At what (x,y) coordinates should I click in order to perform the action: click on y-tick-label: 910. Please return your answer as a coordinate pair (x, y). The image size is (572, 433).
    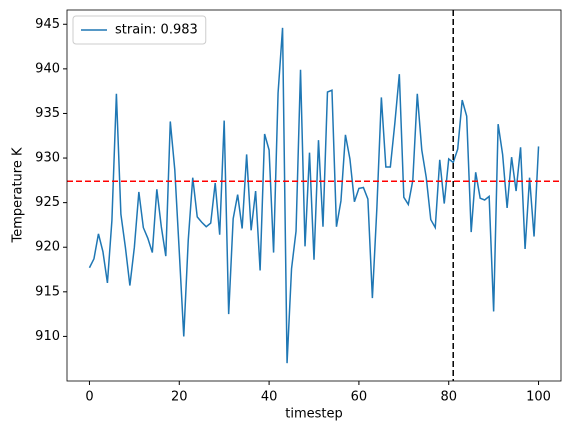
    Looking at the image, I should click on (47, 336).